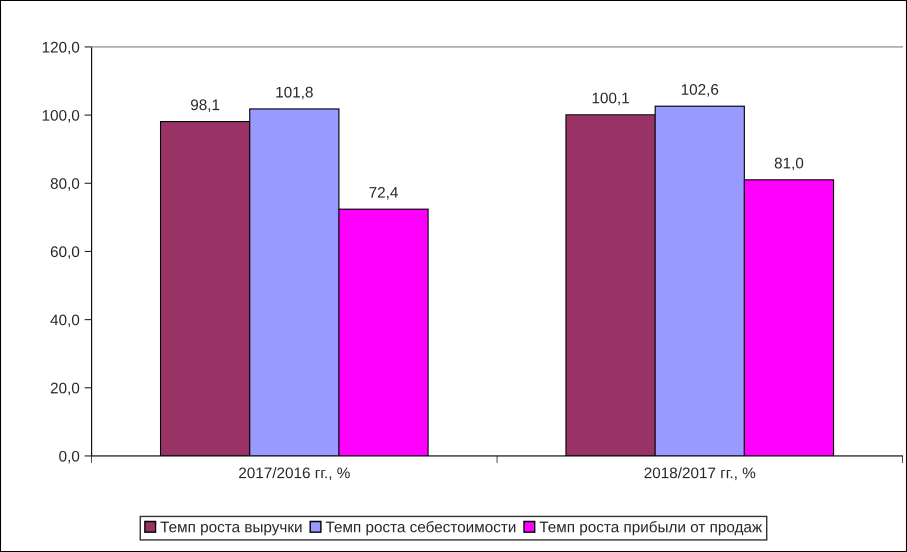 The width and height of the screenshot is (907, 552). What do you see at coordinates (700, 473) in the screenshot?
I see `x-tick-label: 2018/2017 гг., %` at bounding box center [700, 473].